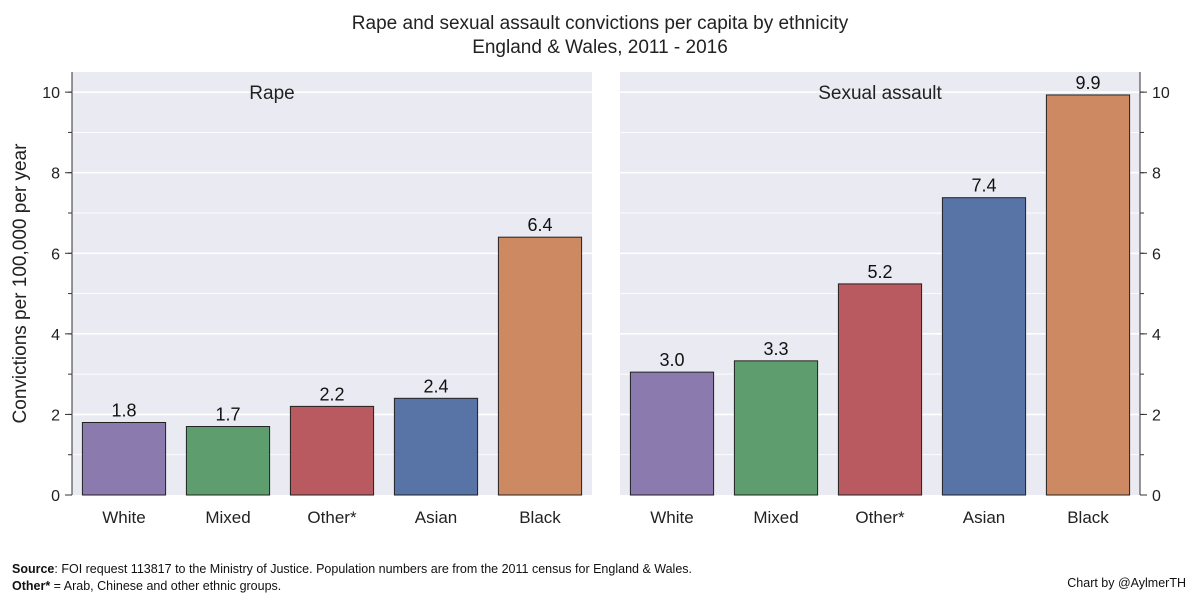 The image size is (1200, 600). What do you see at coordinates (55, 174) in the screenshot?
I see `panel-1-y-tick-label: 8` at bounding box center [55, 174].